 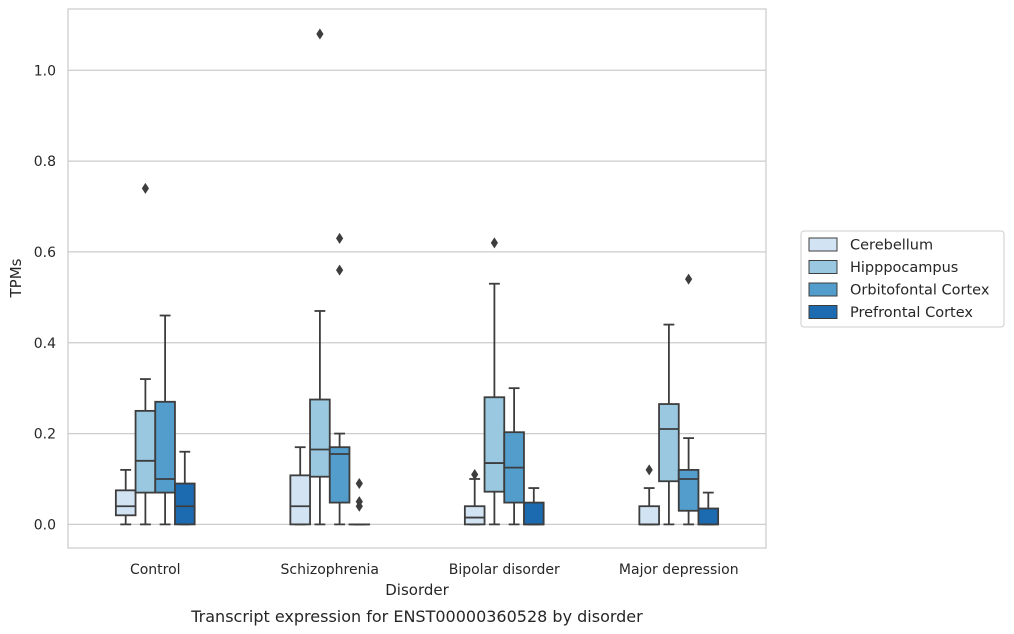 What do you see at coordinates (330, 570) in the screenshot?
I see `x-tick-label: Schizophrenia` at bounding box center [330, 570].